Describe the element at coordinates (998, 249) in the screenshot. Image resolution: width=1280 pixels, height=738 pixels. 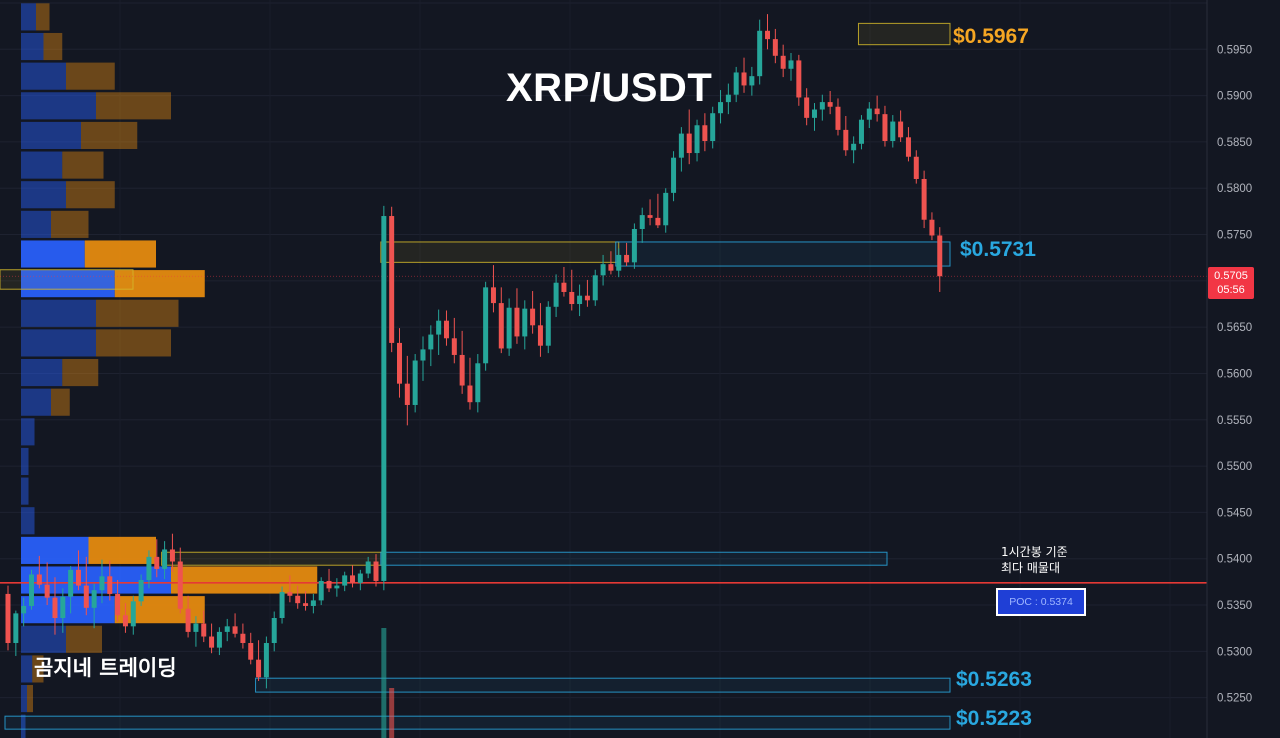
I see `level-label-support-1: $0.5731` at that location.